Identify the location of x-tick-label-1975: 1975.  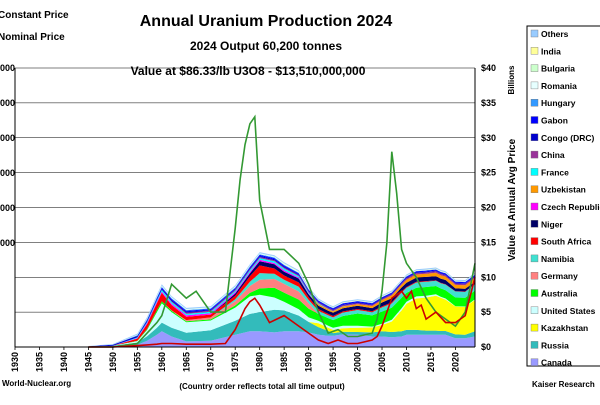
(235, 362).